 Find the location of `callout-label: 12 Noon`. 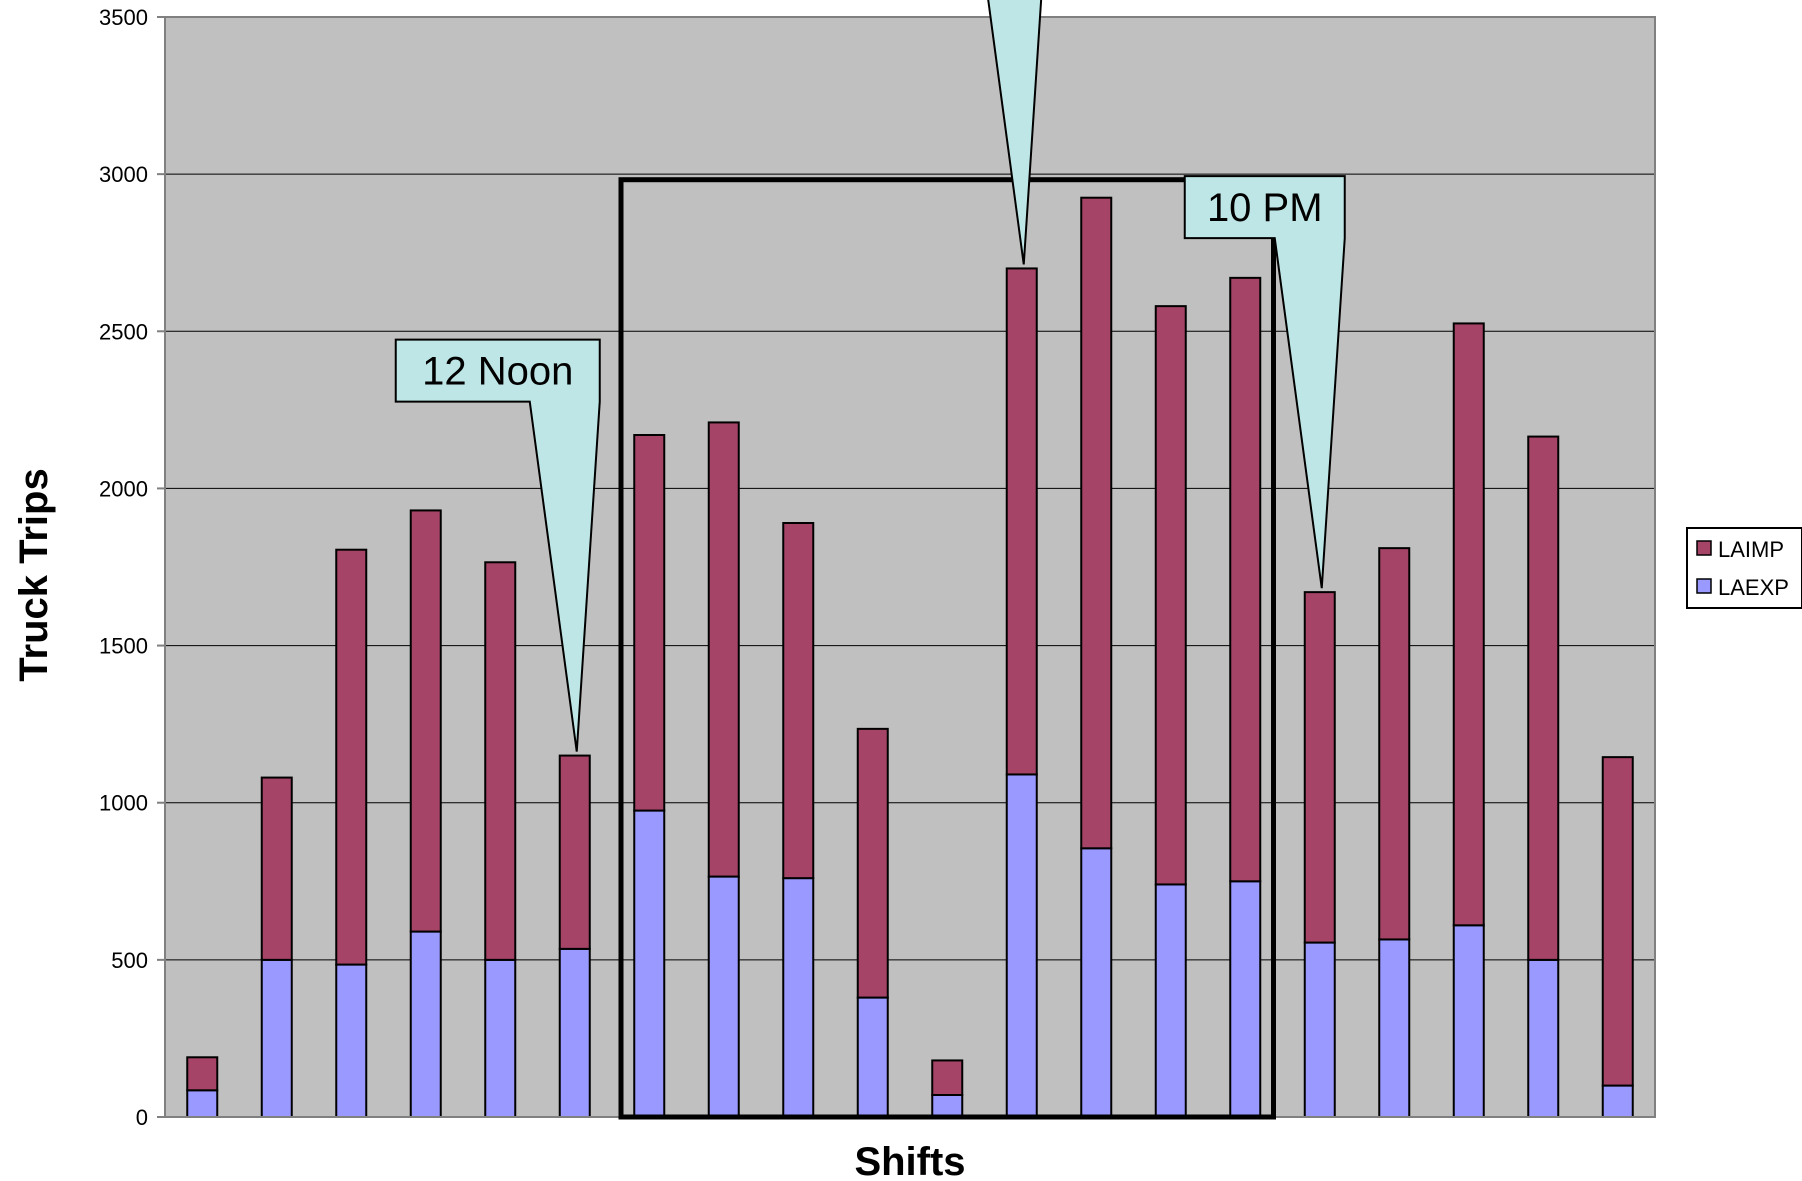

callout-label: 12 Noon is located at coordinates (497, 372).